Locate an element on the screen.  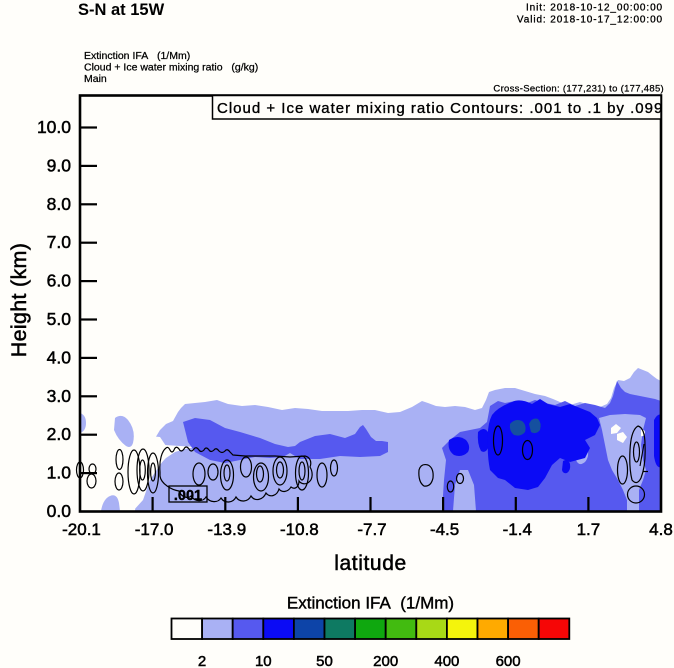
svg-text: 6.0 is located at coordinates (59, 281).